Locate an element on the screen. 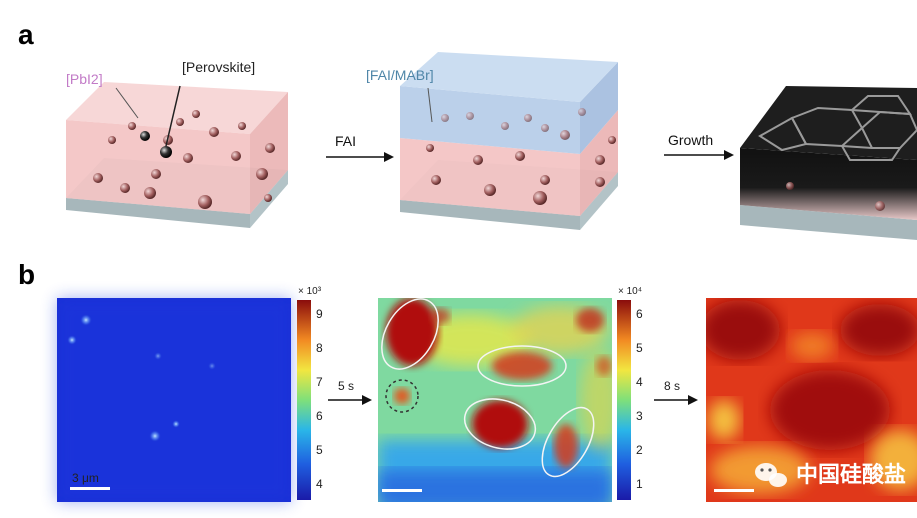 The image size is (917, 518). fai-leader-line is located at coordinates (430, 105).